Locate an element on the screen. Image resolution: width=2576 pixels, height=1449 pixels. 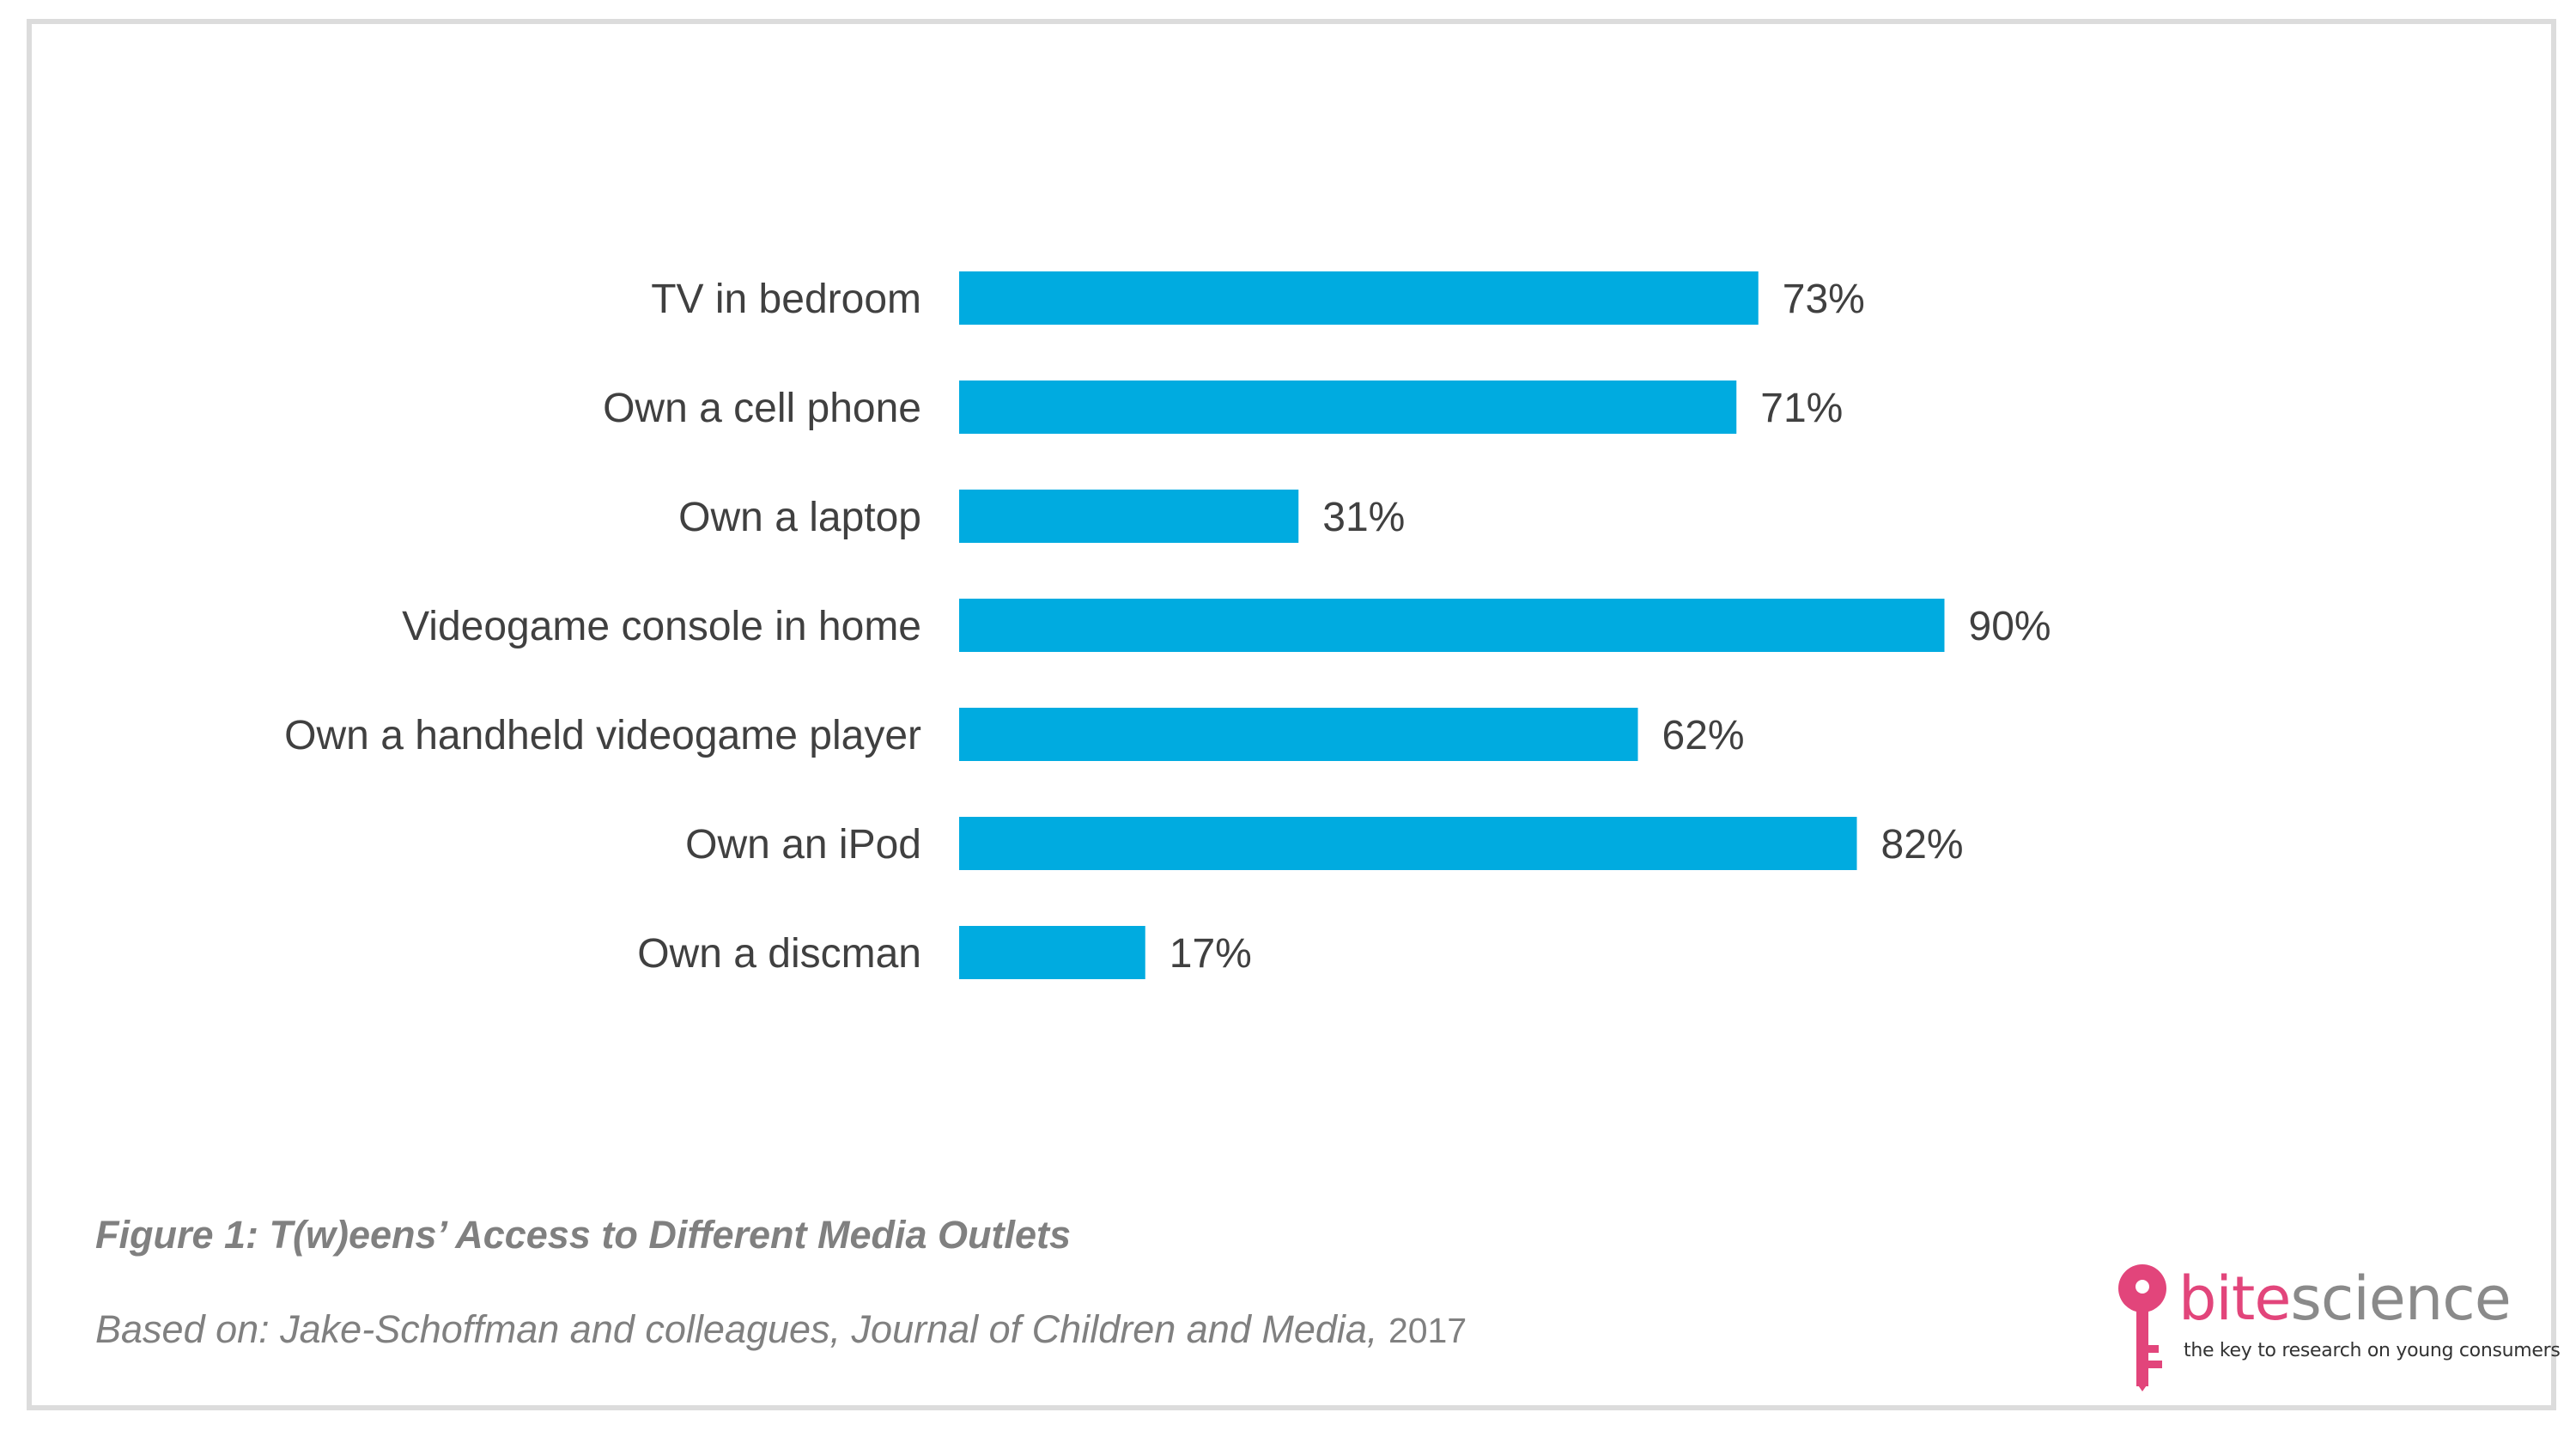
bar-own-a-discman is located at coordinates (1052, 953).